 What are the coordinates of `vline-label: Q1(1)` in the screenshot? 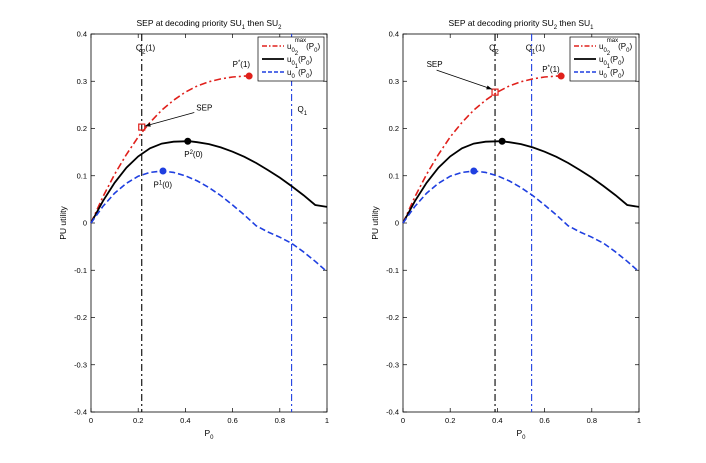 It's located at (536, 50).